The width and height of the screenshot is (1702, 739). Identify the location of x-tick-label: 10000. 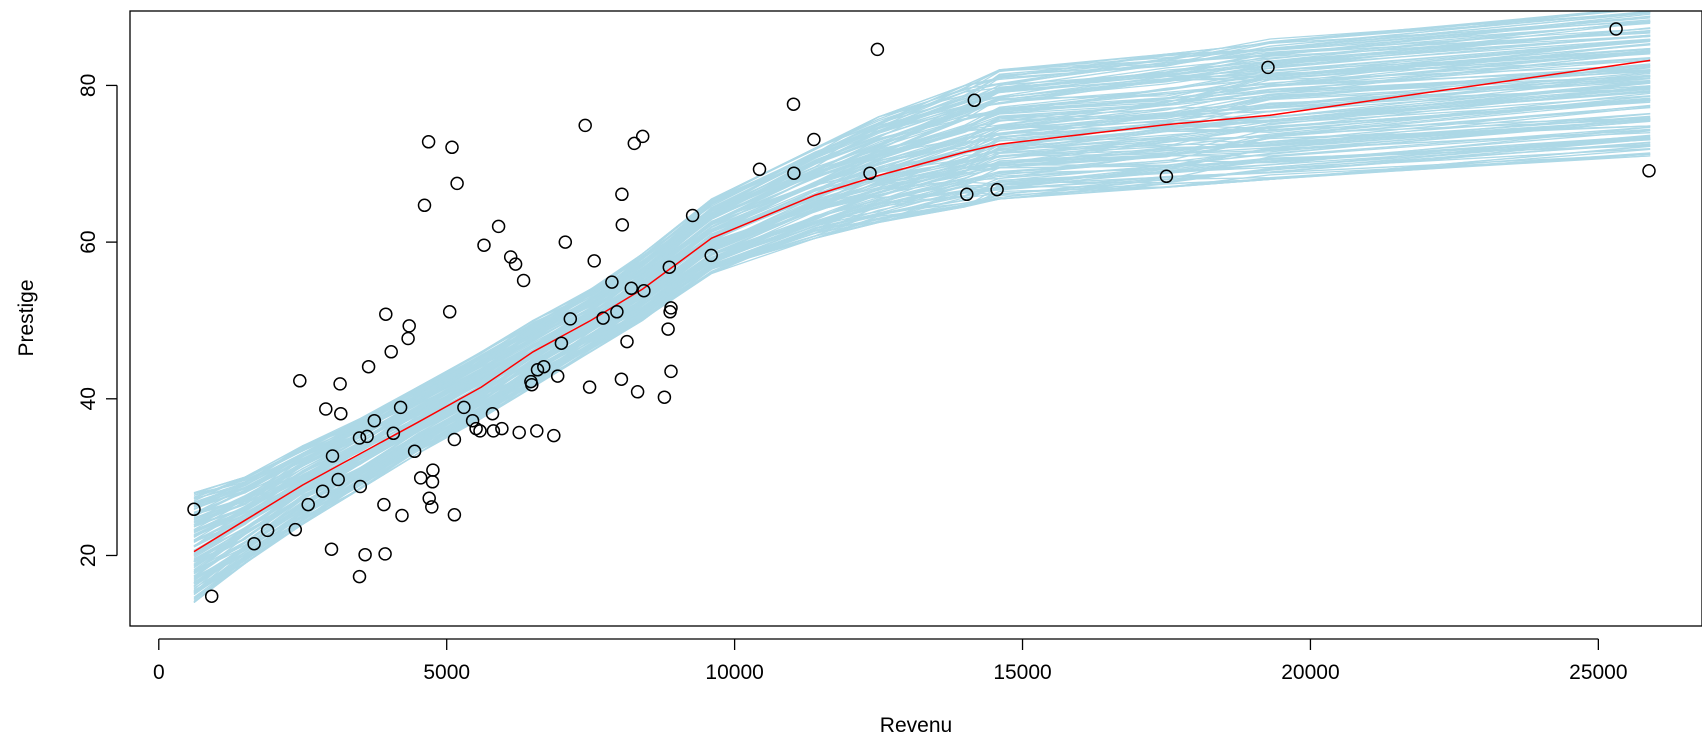
(734, 672).